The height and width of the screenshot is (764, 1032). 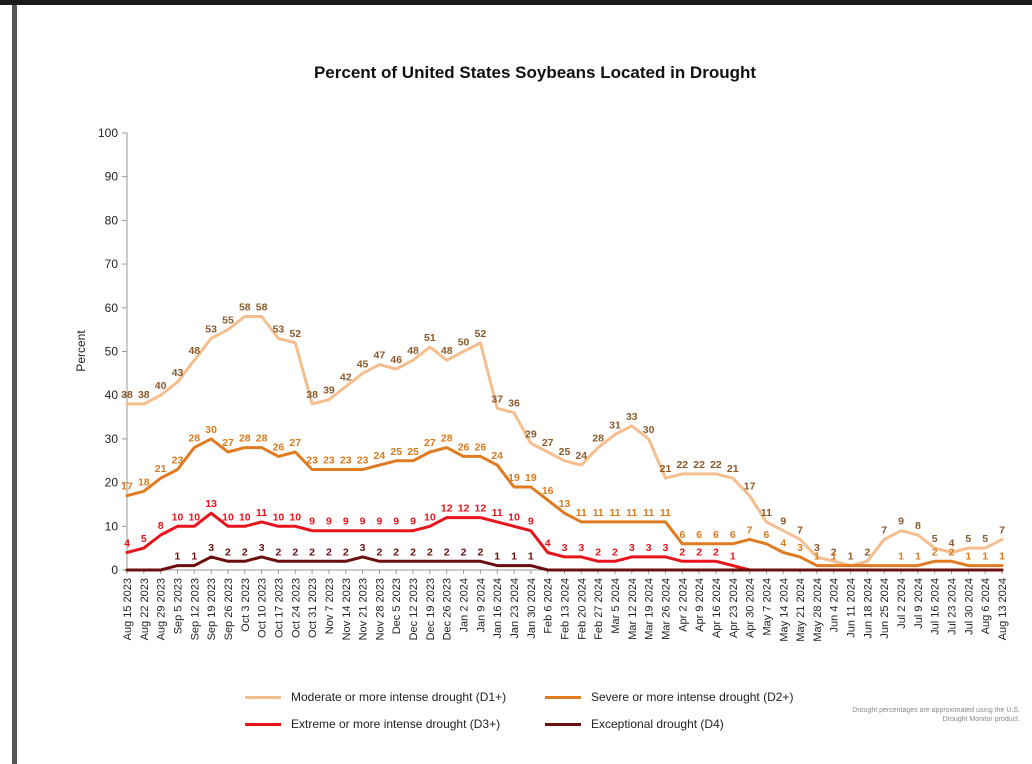 I want to click on y-axis-label: Percent, so click(x=81, y=351).